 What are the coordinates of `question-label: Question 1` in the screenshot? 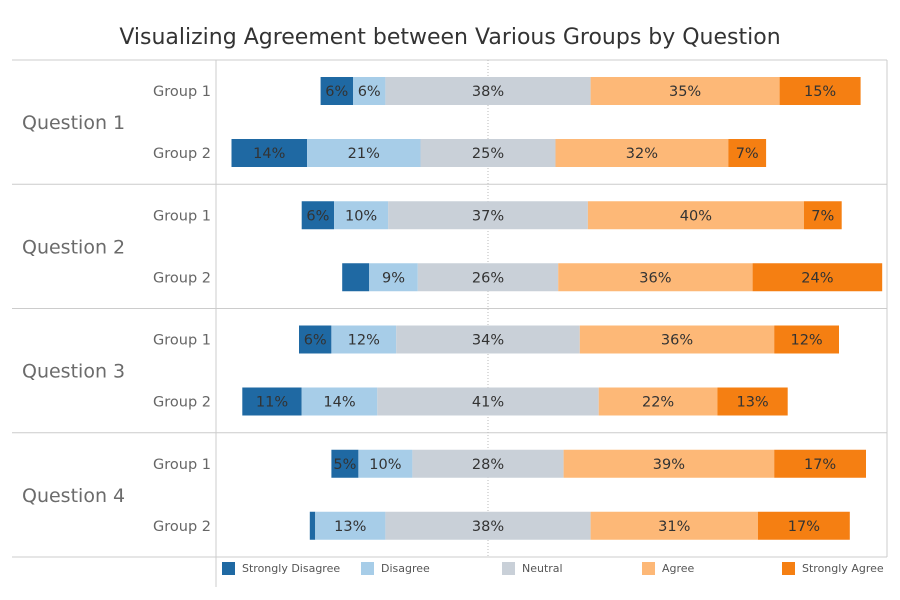 It's located at (73, 123).